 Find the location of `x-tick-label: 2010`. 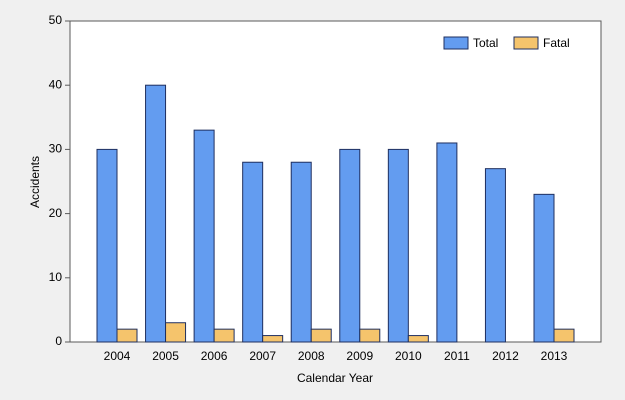

x-tick-label: 2010 is located at coordinates (408, 356).